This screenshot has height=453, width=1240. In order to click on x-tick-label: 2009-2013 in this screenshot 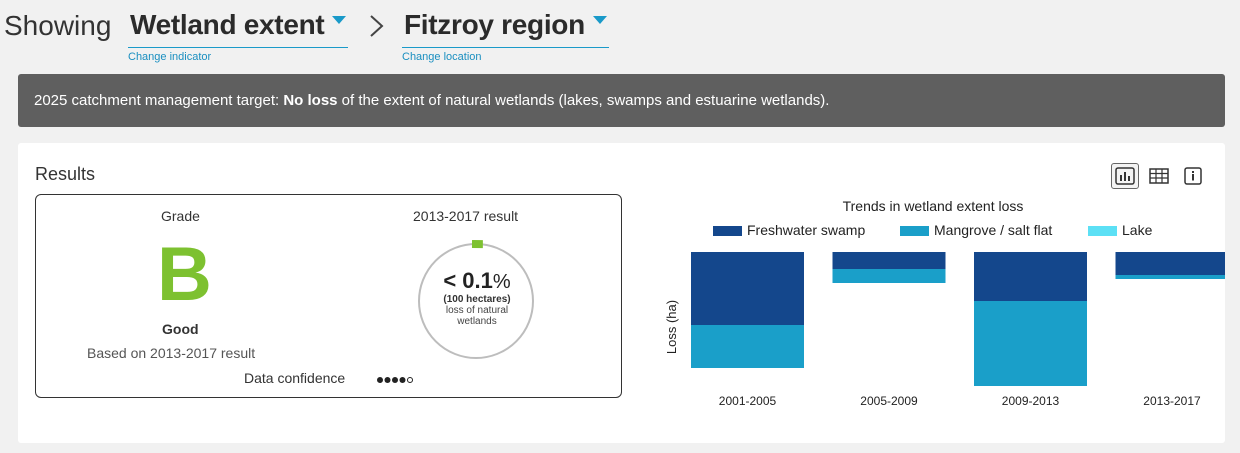, I will do `click(1031, 401)`.